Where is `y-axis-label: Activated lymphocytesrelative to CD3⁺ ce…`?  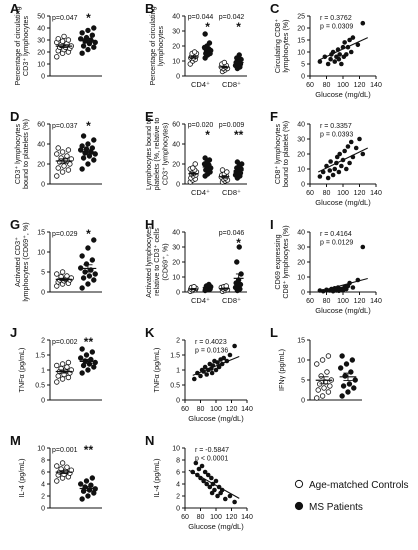
y-axis-label: Activated lymphocytesrelative to CD3⁺ ce… is located at coordinates (156, 262).